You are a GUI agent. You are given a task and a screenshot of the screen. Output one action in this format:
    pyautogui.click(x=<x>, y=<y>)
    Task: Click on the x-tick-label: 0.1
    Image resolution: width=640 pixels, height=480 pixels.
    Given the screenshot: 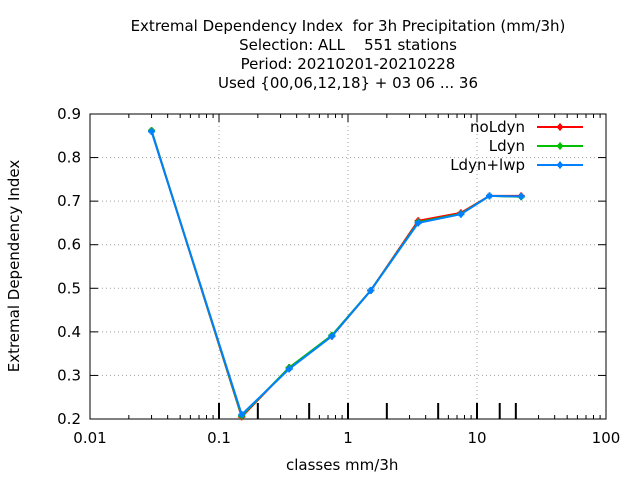 What is the action you would take?
    pyautogui.click(x=219, y=438)
    